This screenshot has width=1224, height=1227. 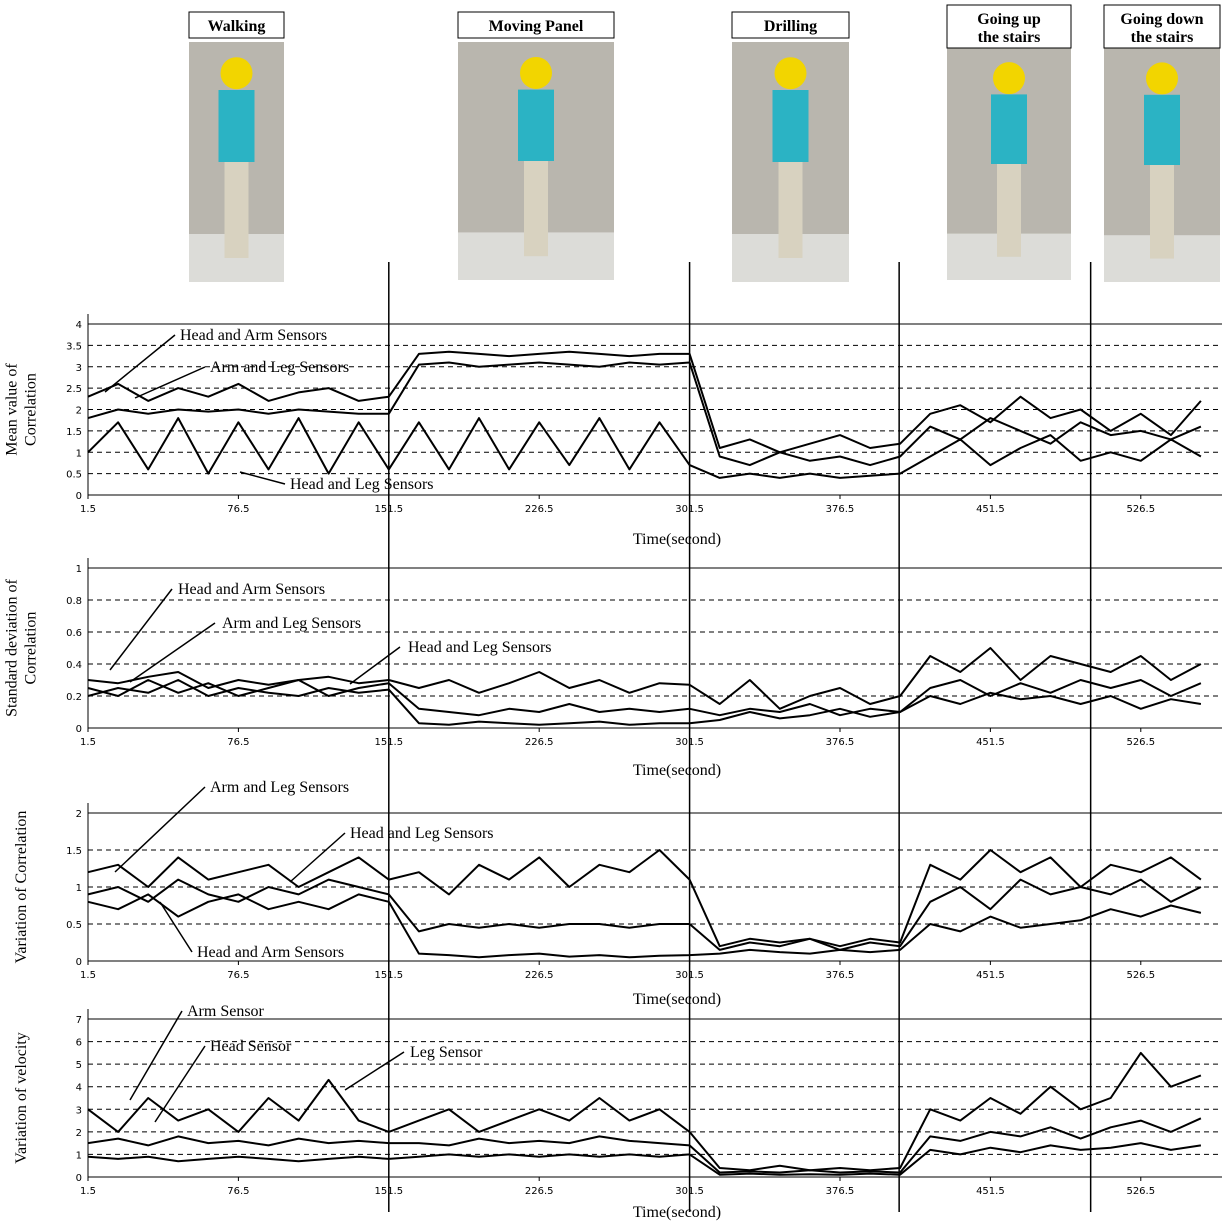 What do you see at coordinates (74, 346) in the screenshot?
I see `y-tick-label: 3.5` at bounding box center [74, 346].